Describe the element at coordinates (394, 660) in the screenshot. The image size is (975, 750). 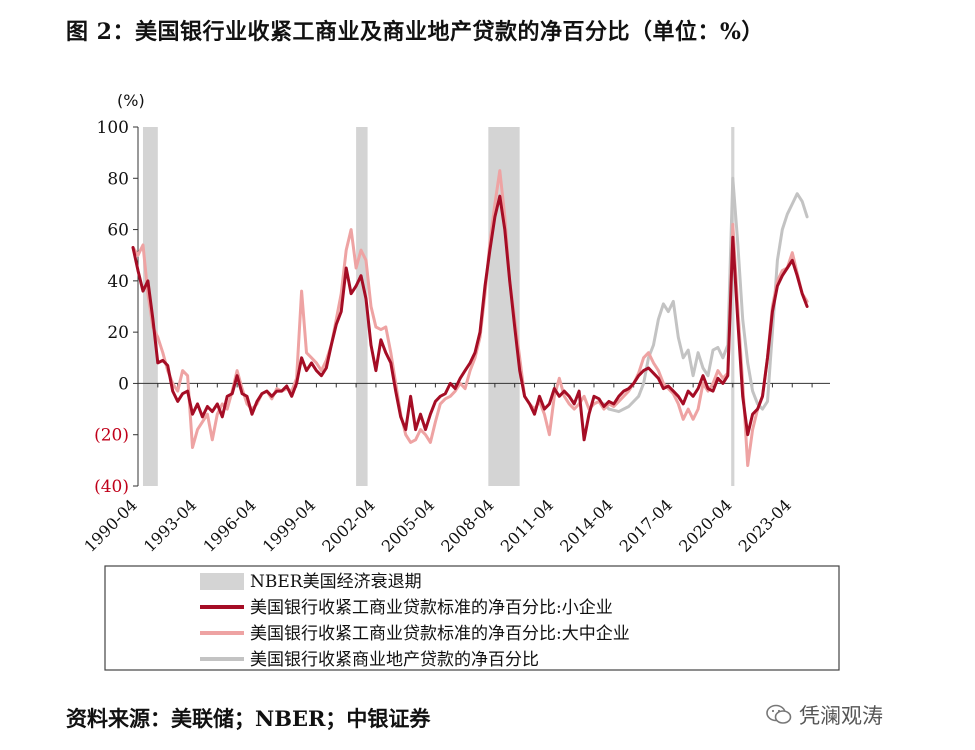
I see `legend-label: 美国银行收紧商业地产贷款的净百分比` at that location.